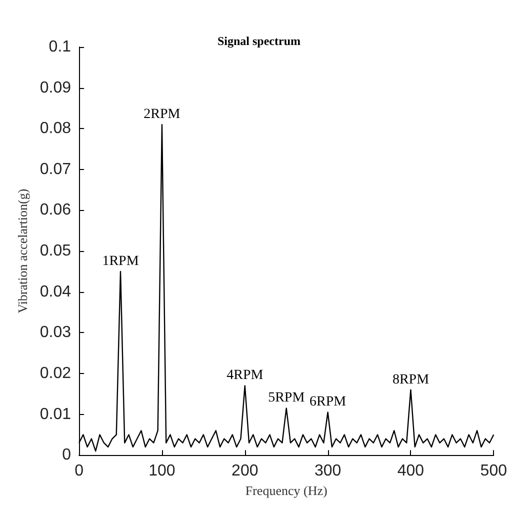 Image resolution: width=518 pixels, height=510 pixels. I want to click on annotation: 6RPM, so click(328, 402).